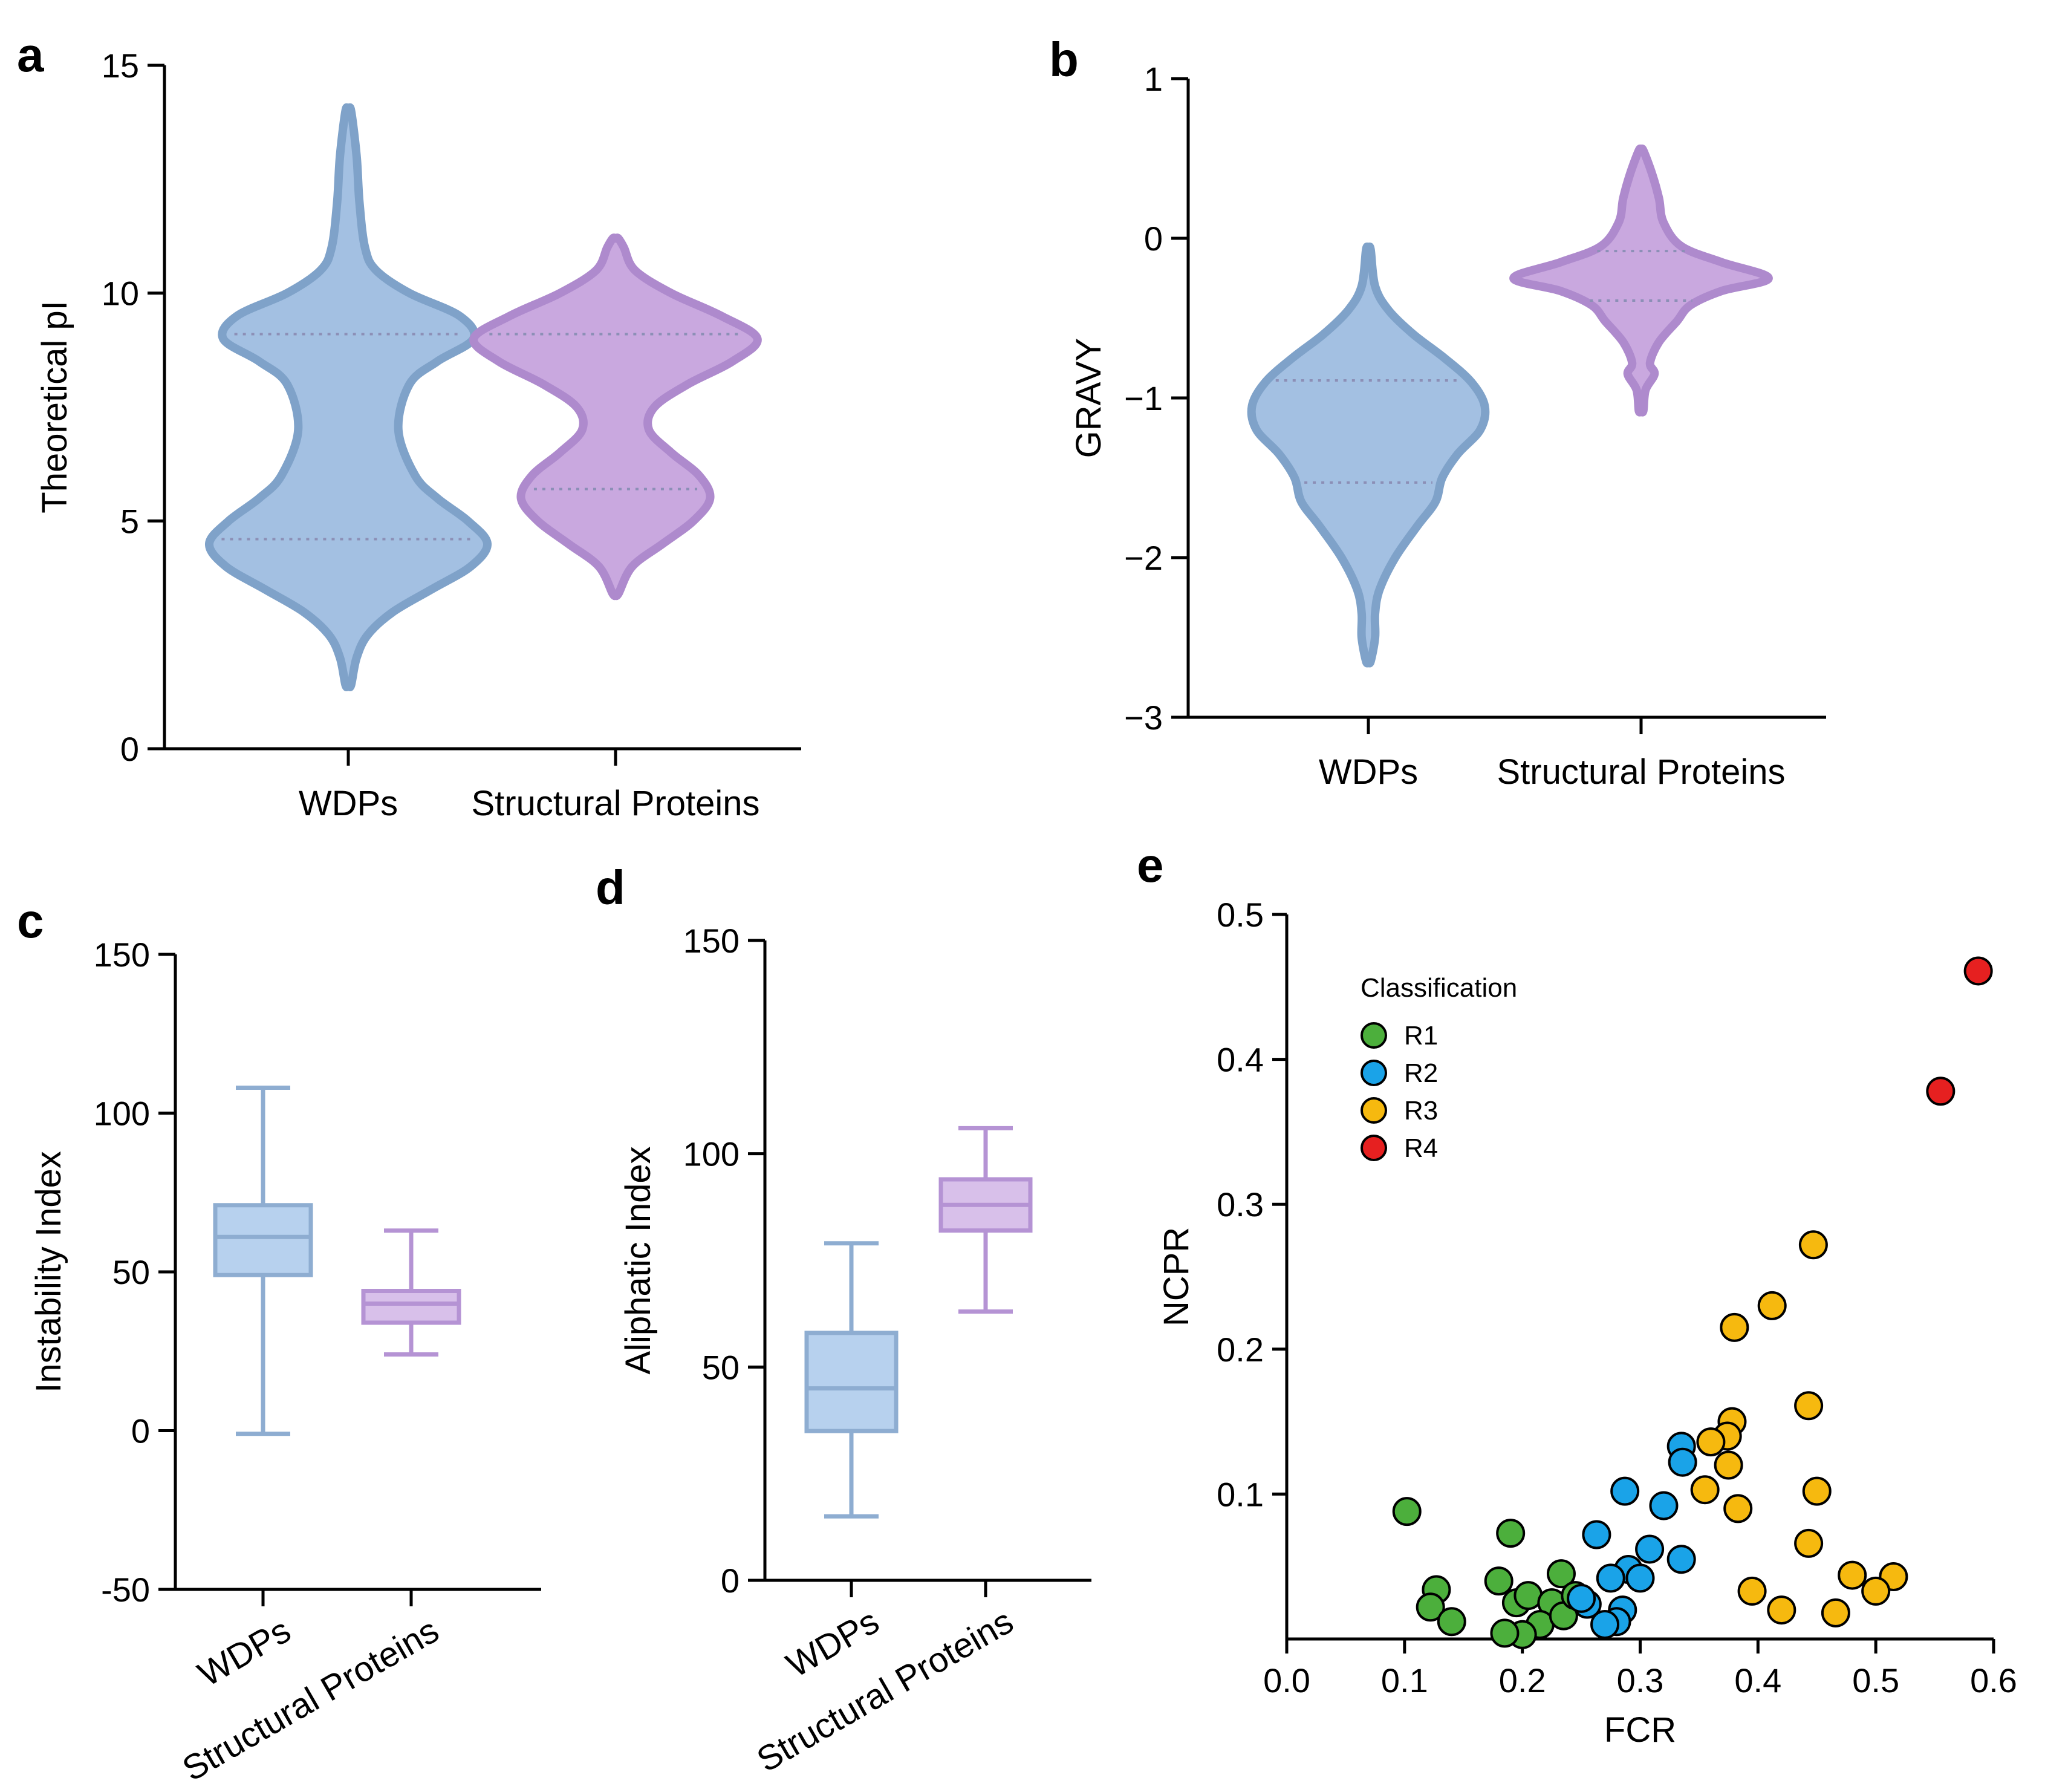  I want to click on y-tick-label: 0.5, so click(1240, 915).